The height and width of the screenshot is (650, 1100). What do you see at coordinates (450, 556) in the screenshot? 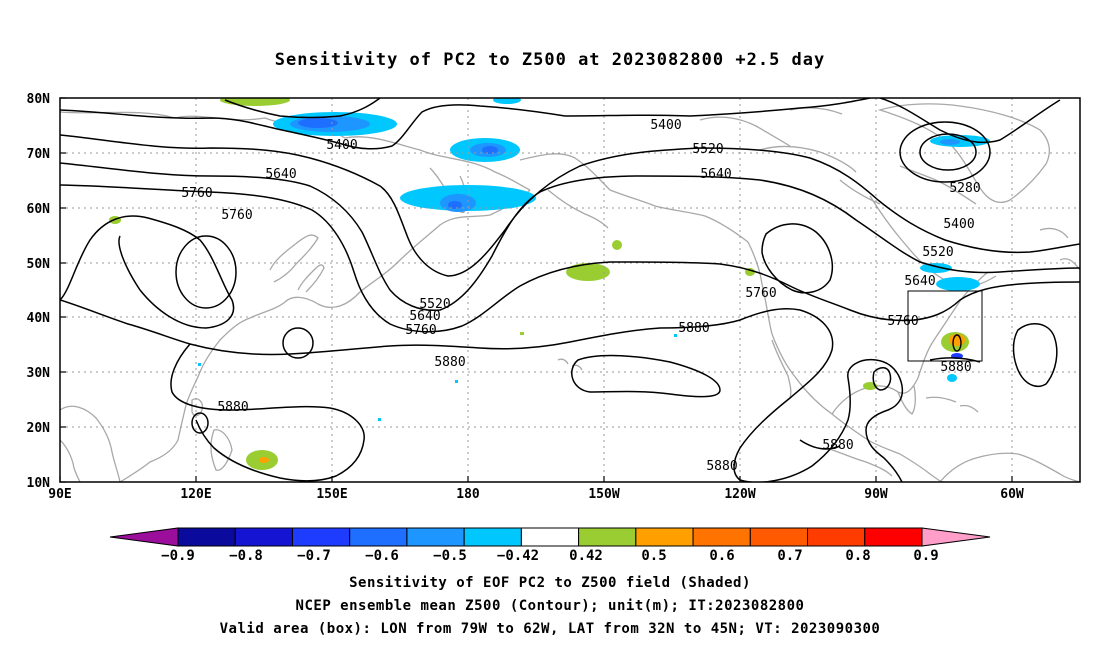
I see `colorbar-label: −0.5` at bounding box center [450, 556].